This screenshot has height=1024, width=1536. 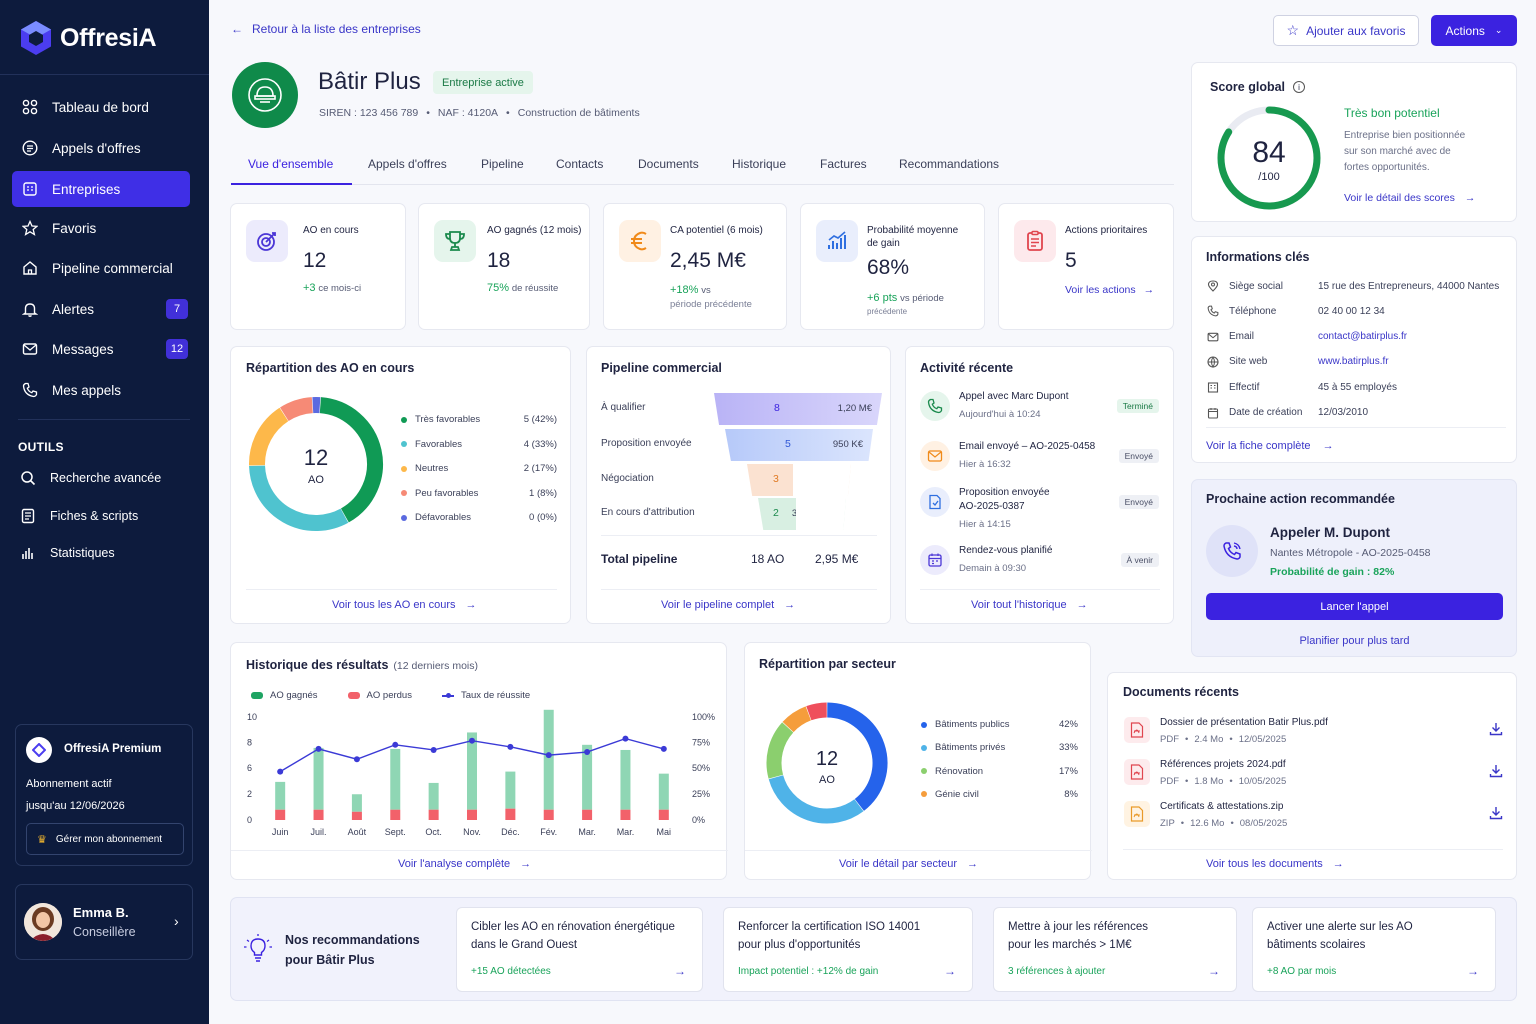 What do you see at coordinates (837, 559) in the screenshot?
I see `pipeline-total-amount: 2,95 M€` at bounding box center [837, 559].